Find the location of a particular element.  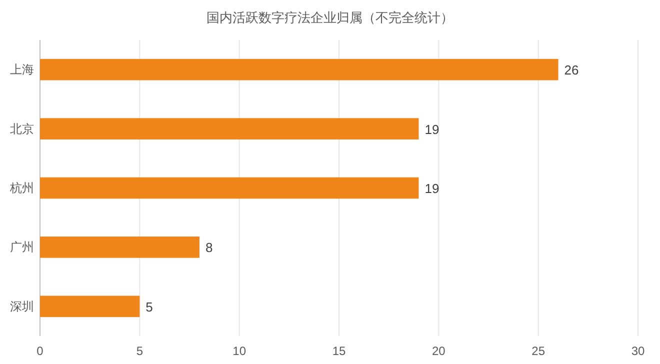

x-tick-label: 20 is located at coordinates (439, 351).